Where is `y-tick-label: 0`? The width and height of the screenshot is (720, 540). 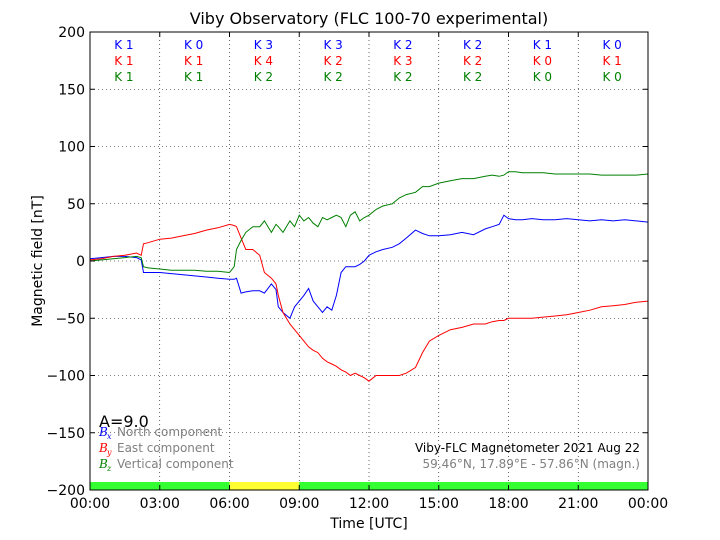 y-tick-label: 0 is located at coordinates (80, 262).